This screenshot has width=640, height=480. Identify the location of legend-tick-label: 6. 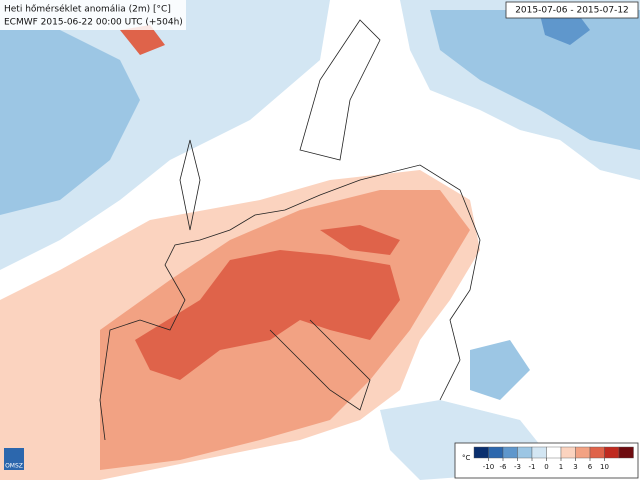
(590, 467).